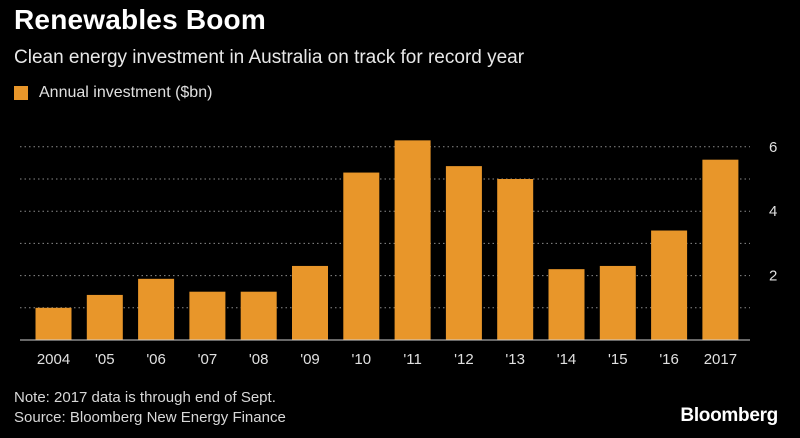  Describe the element at coordinates (515, 359) in the screenshot. I see `x-tick-label-9: '13` at that location.